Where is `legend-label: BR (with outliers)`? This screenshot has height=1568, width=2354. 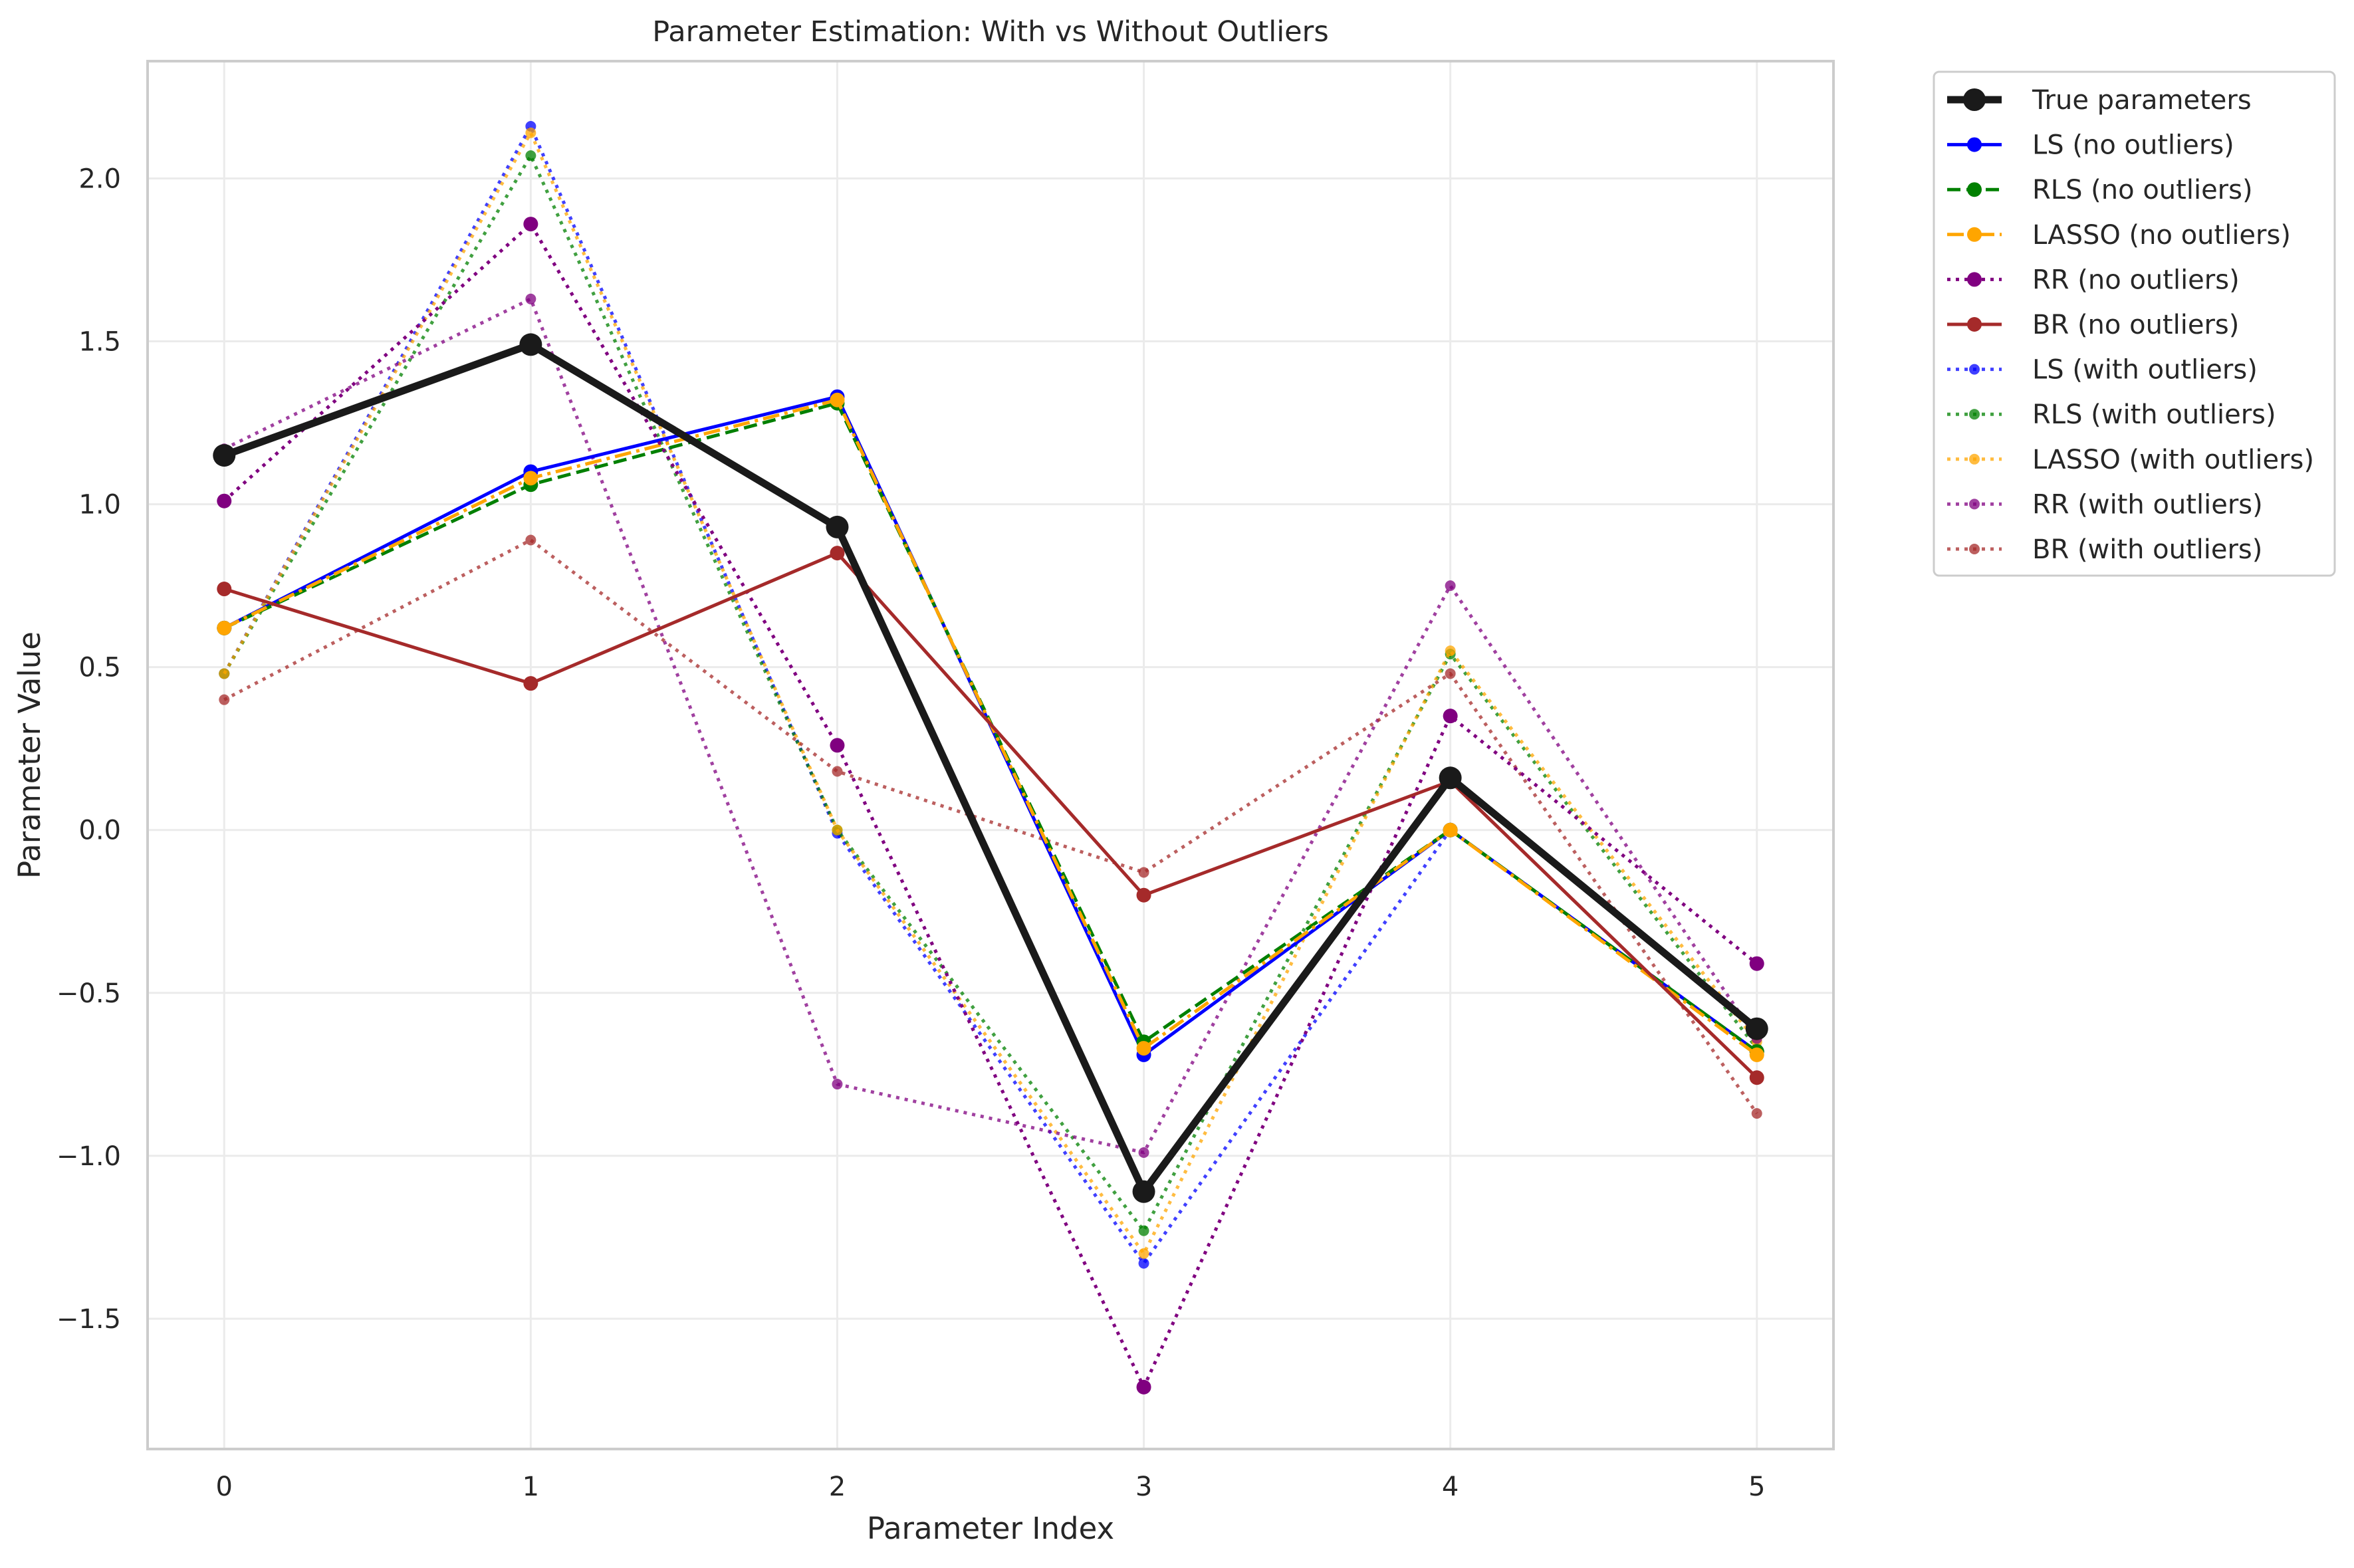 legend-label: BR (with outliers) is located at coordinates (2147, 549).